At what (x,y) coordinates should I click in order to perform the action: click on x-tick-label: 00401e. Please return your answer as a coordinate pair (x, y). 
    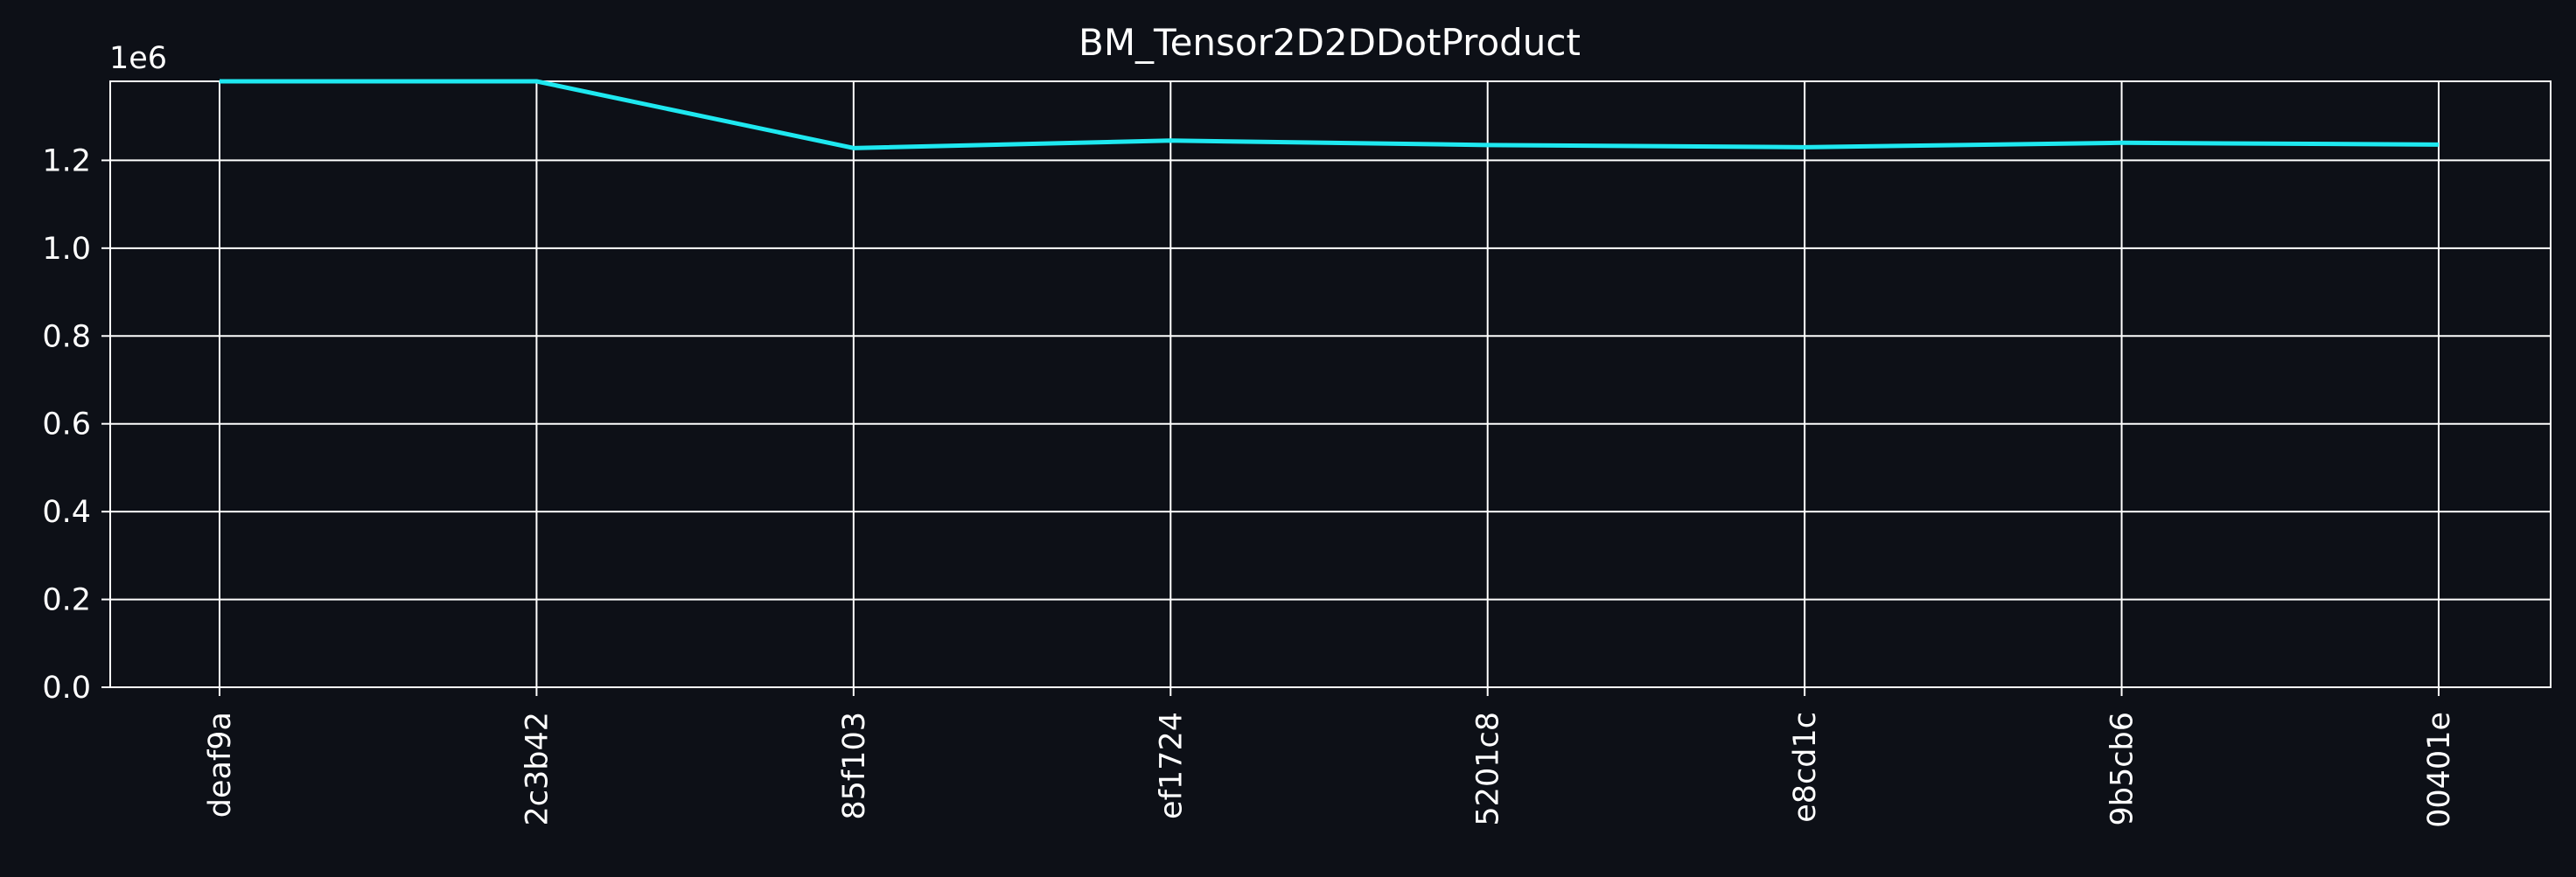
    Looking at the image, I should click on (2439, 770).